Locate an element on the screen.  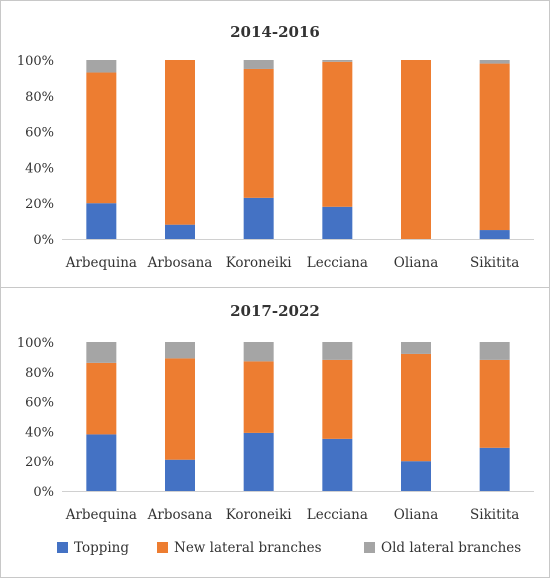
legend-item-old-lateral-branches: Old lateral branches is located at coordinates (442, 548).